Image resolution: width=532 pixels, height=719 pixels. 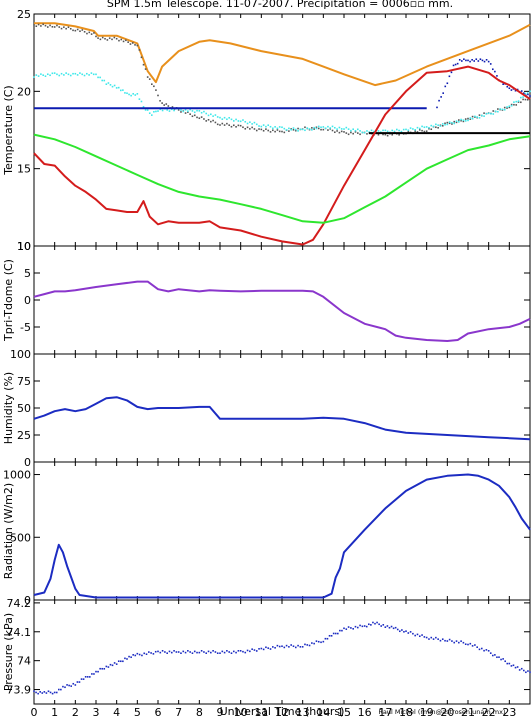 What do you see at coordinates (282, 178) in the screenshot?
I see `series-green-line` at bounding box center [282, 178].